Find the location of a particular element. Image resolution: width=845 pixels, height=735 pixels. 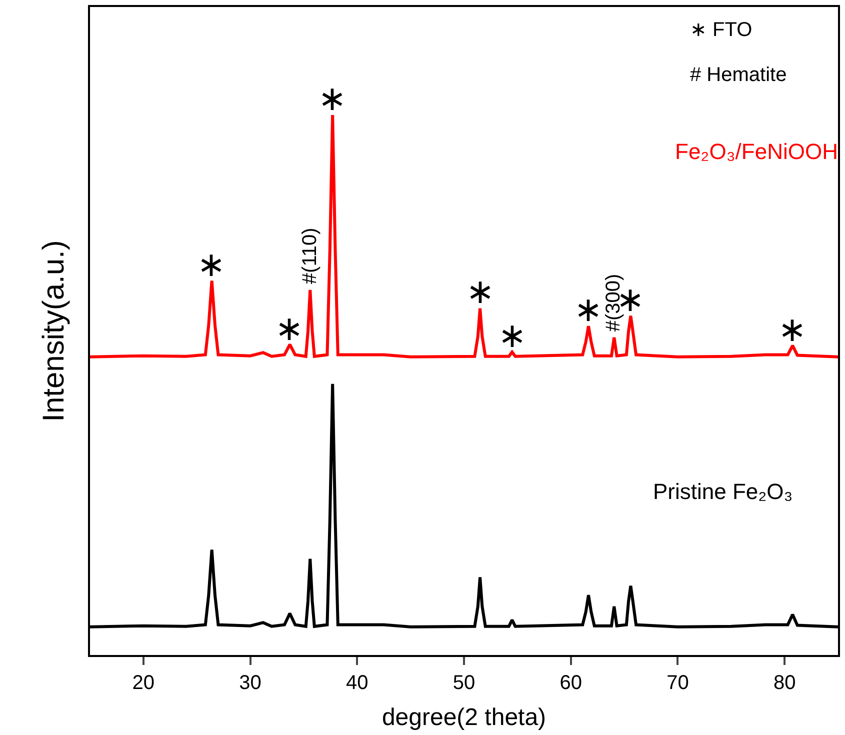

text: Pristine Fe₂O₃ is located at coordinates (723, 491).